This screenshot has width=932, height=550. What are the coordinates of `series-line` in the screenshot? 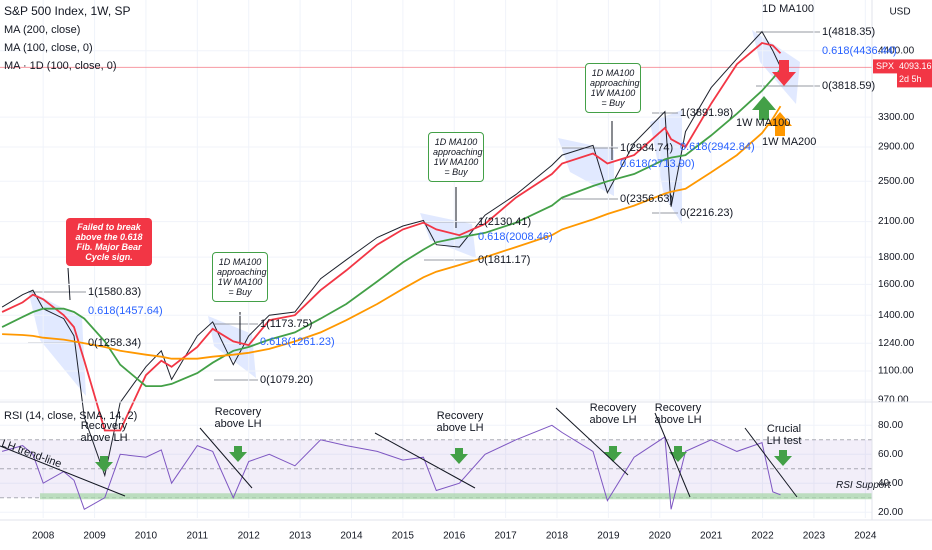 It's located at (391, 467).